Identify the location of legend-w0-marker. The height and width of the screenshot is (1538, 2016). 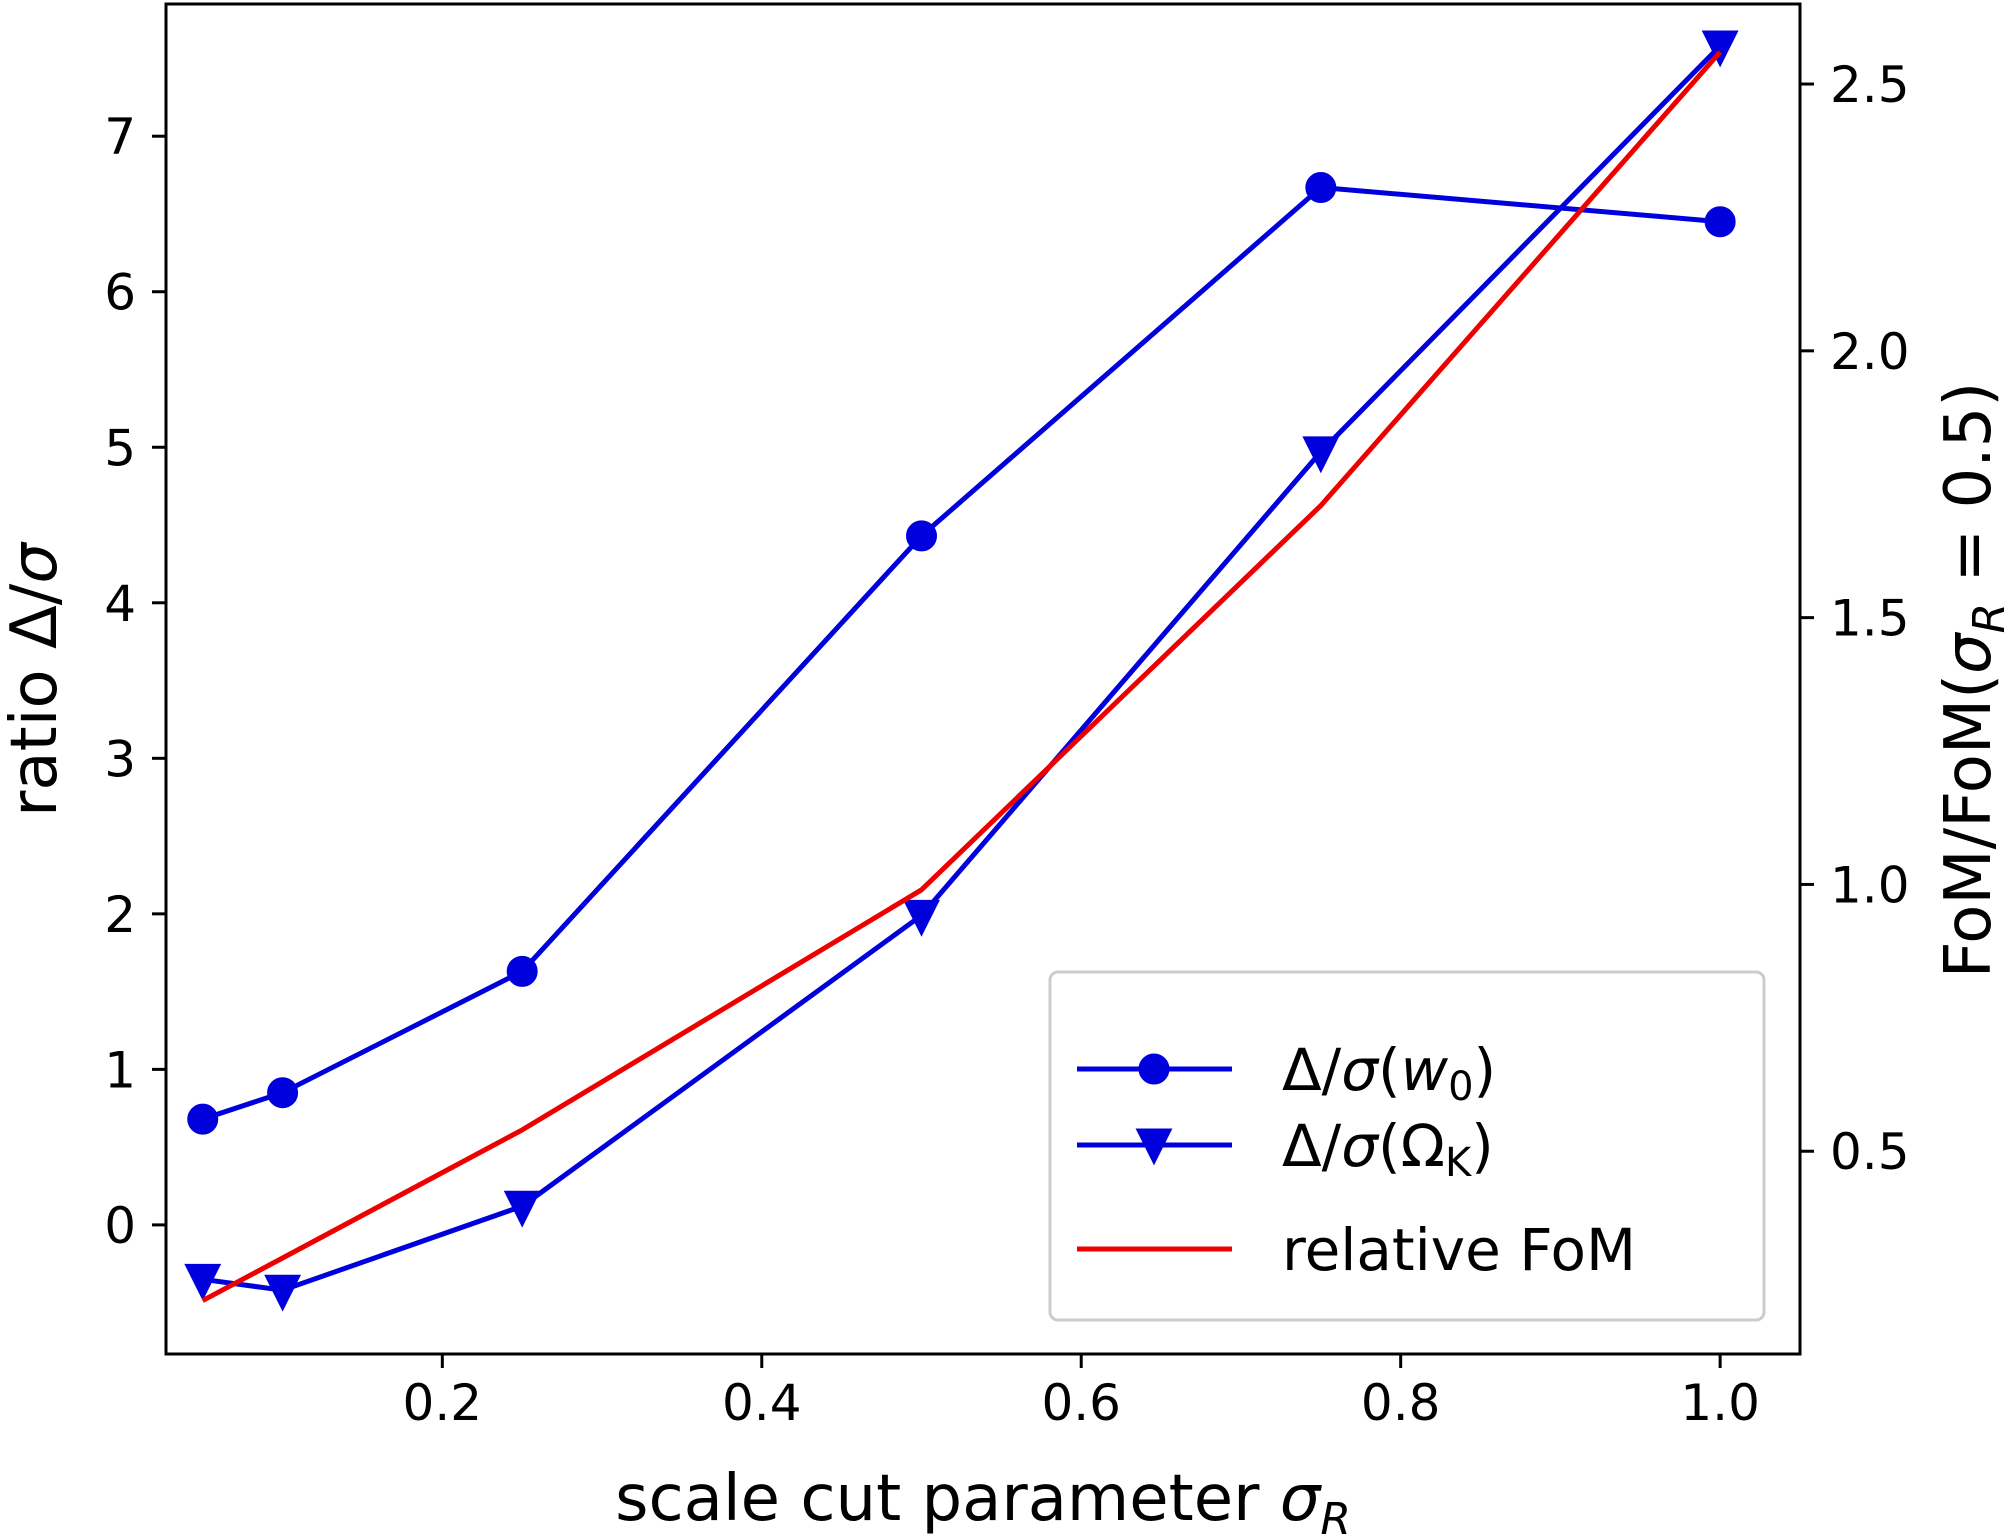
(1154, 1069).